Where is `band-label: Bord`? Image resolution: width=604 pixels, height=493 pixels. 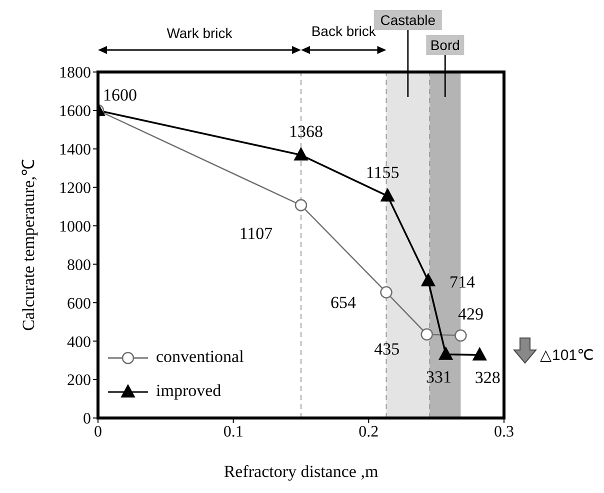
band-label: Bord is located at coordinates (445, 45).